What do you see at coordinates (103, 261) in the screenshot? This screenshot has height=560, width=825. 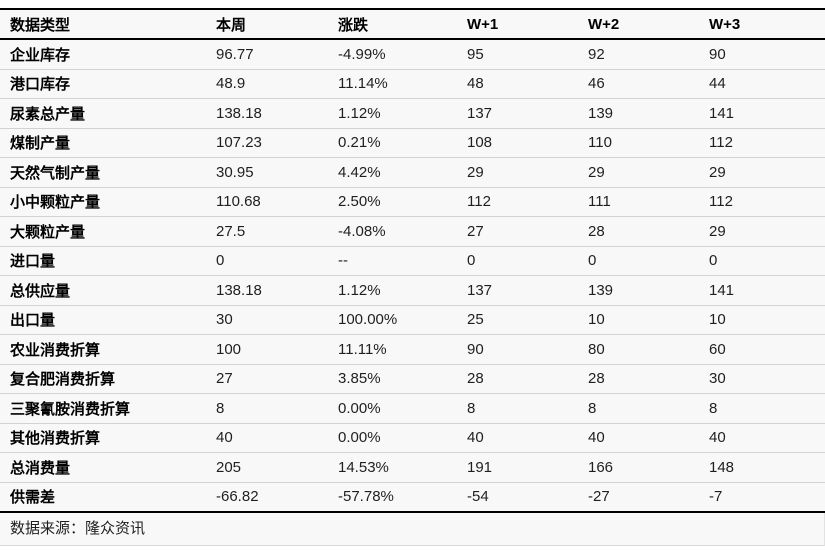 I see `row-label-cell: 进口量` at bounding box center [103, 261].